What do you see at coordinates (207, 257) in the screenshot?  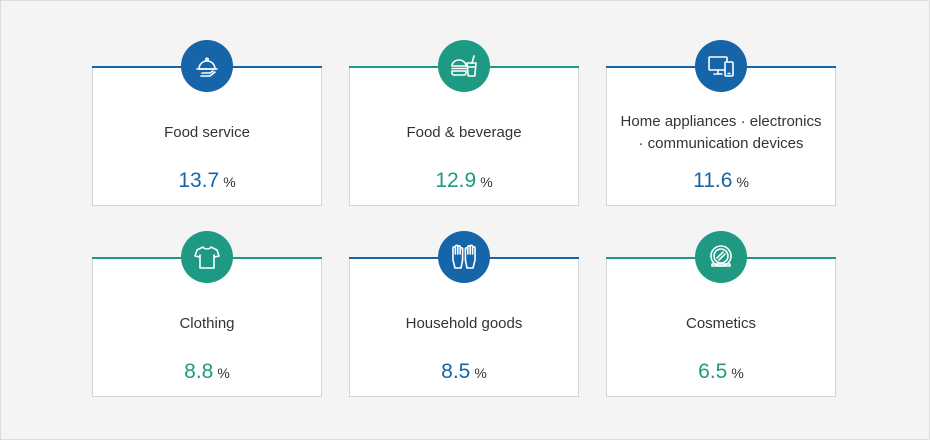 I see `tshirt-icon` at bounding box center [207, 257].